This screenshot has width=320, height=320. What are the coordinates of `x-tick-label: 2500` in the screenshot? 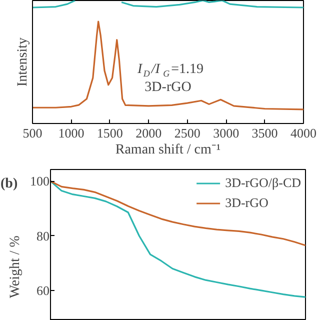 It's located at (187, 133).